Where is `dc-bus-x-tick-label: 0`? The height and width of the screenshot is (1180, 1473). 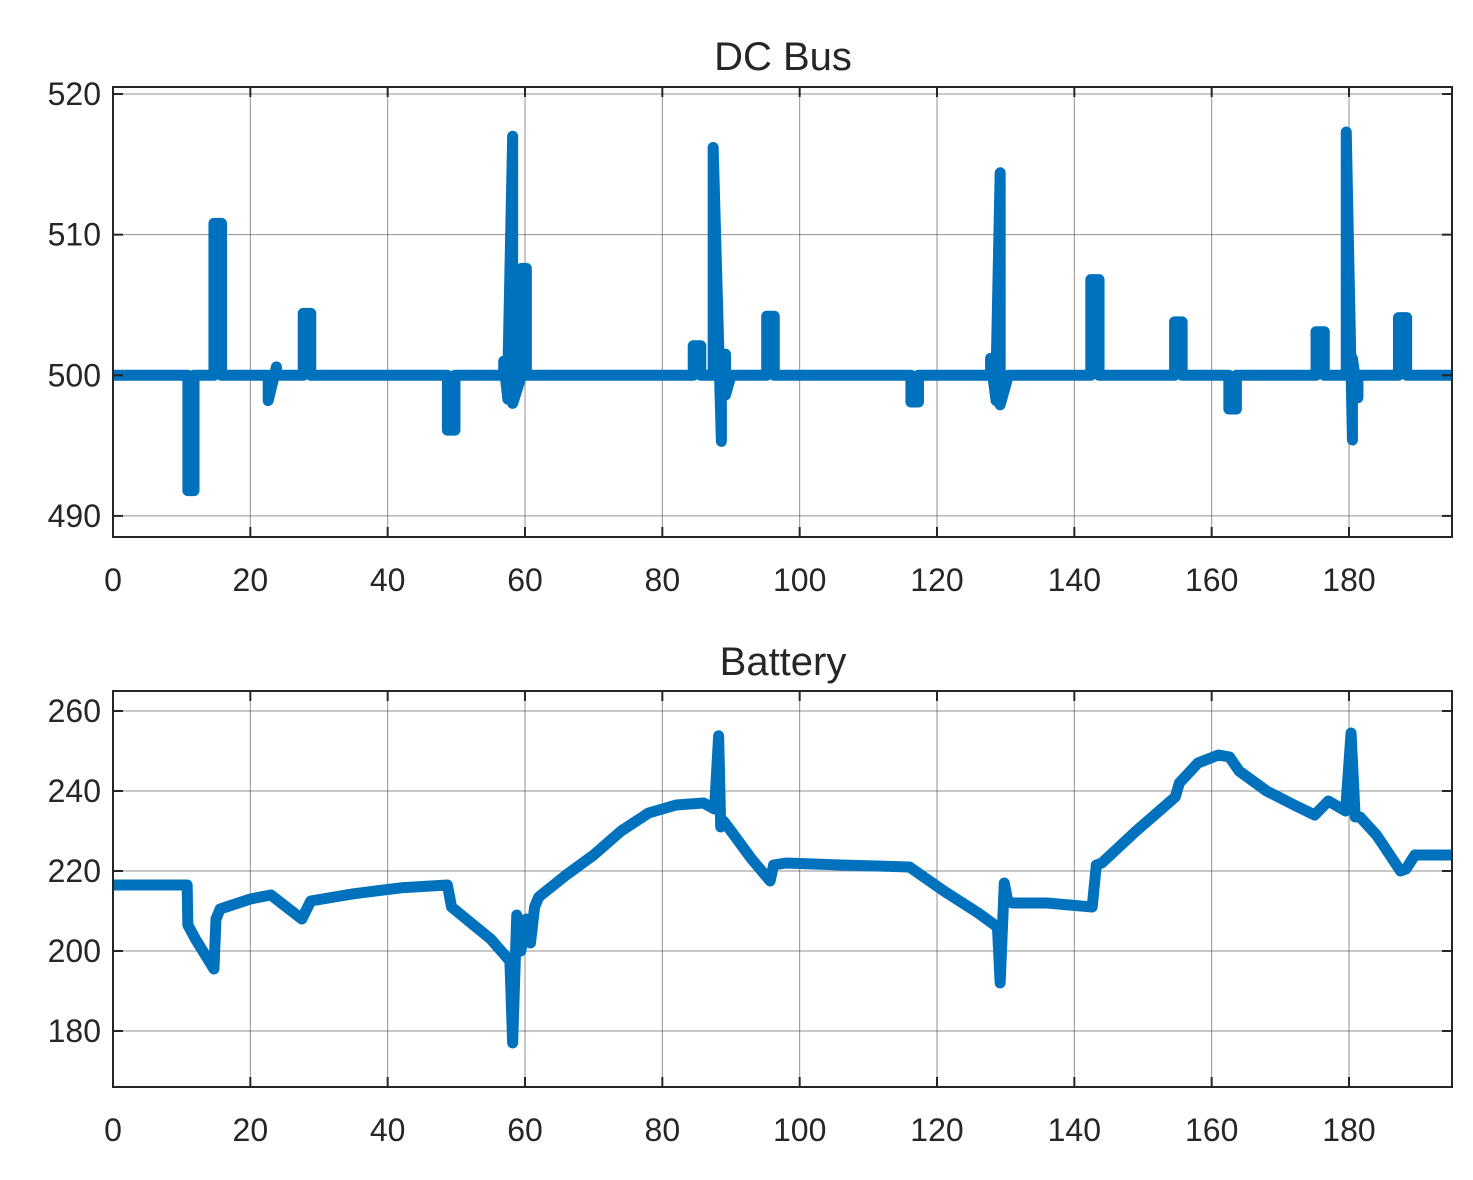 dc-bus-x-tick-label: 0 is located at coordinates (113, 580).